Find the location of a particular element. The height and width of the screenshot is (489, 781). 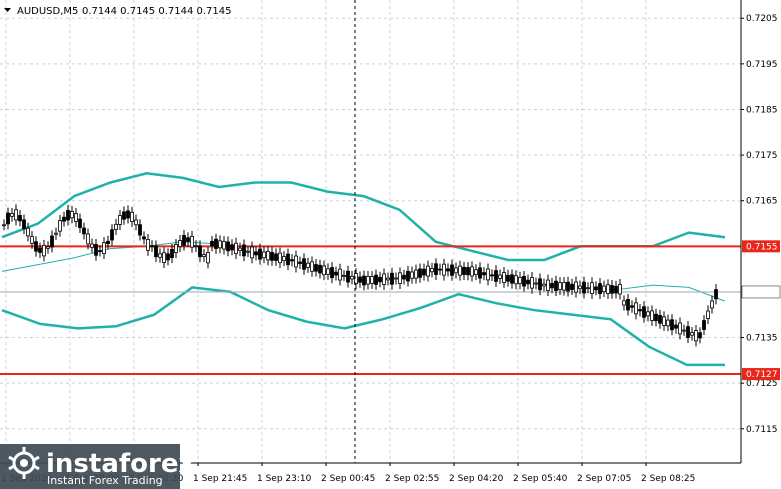

x-tick-label: 2 Sep 04:20 is located at coordinates (476, 479).